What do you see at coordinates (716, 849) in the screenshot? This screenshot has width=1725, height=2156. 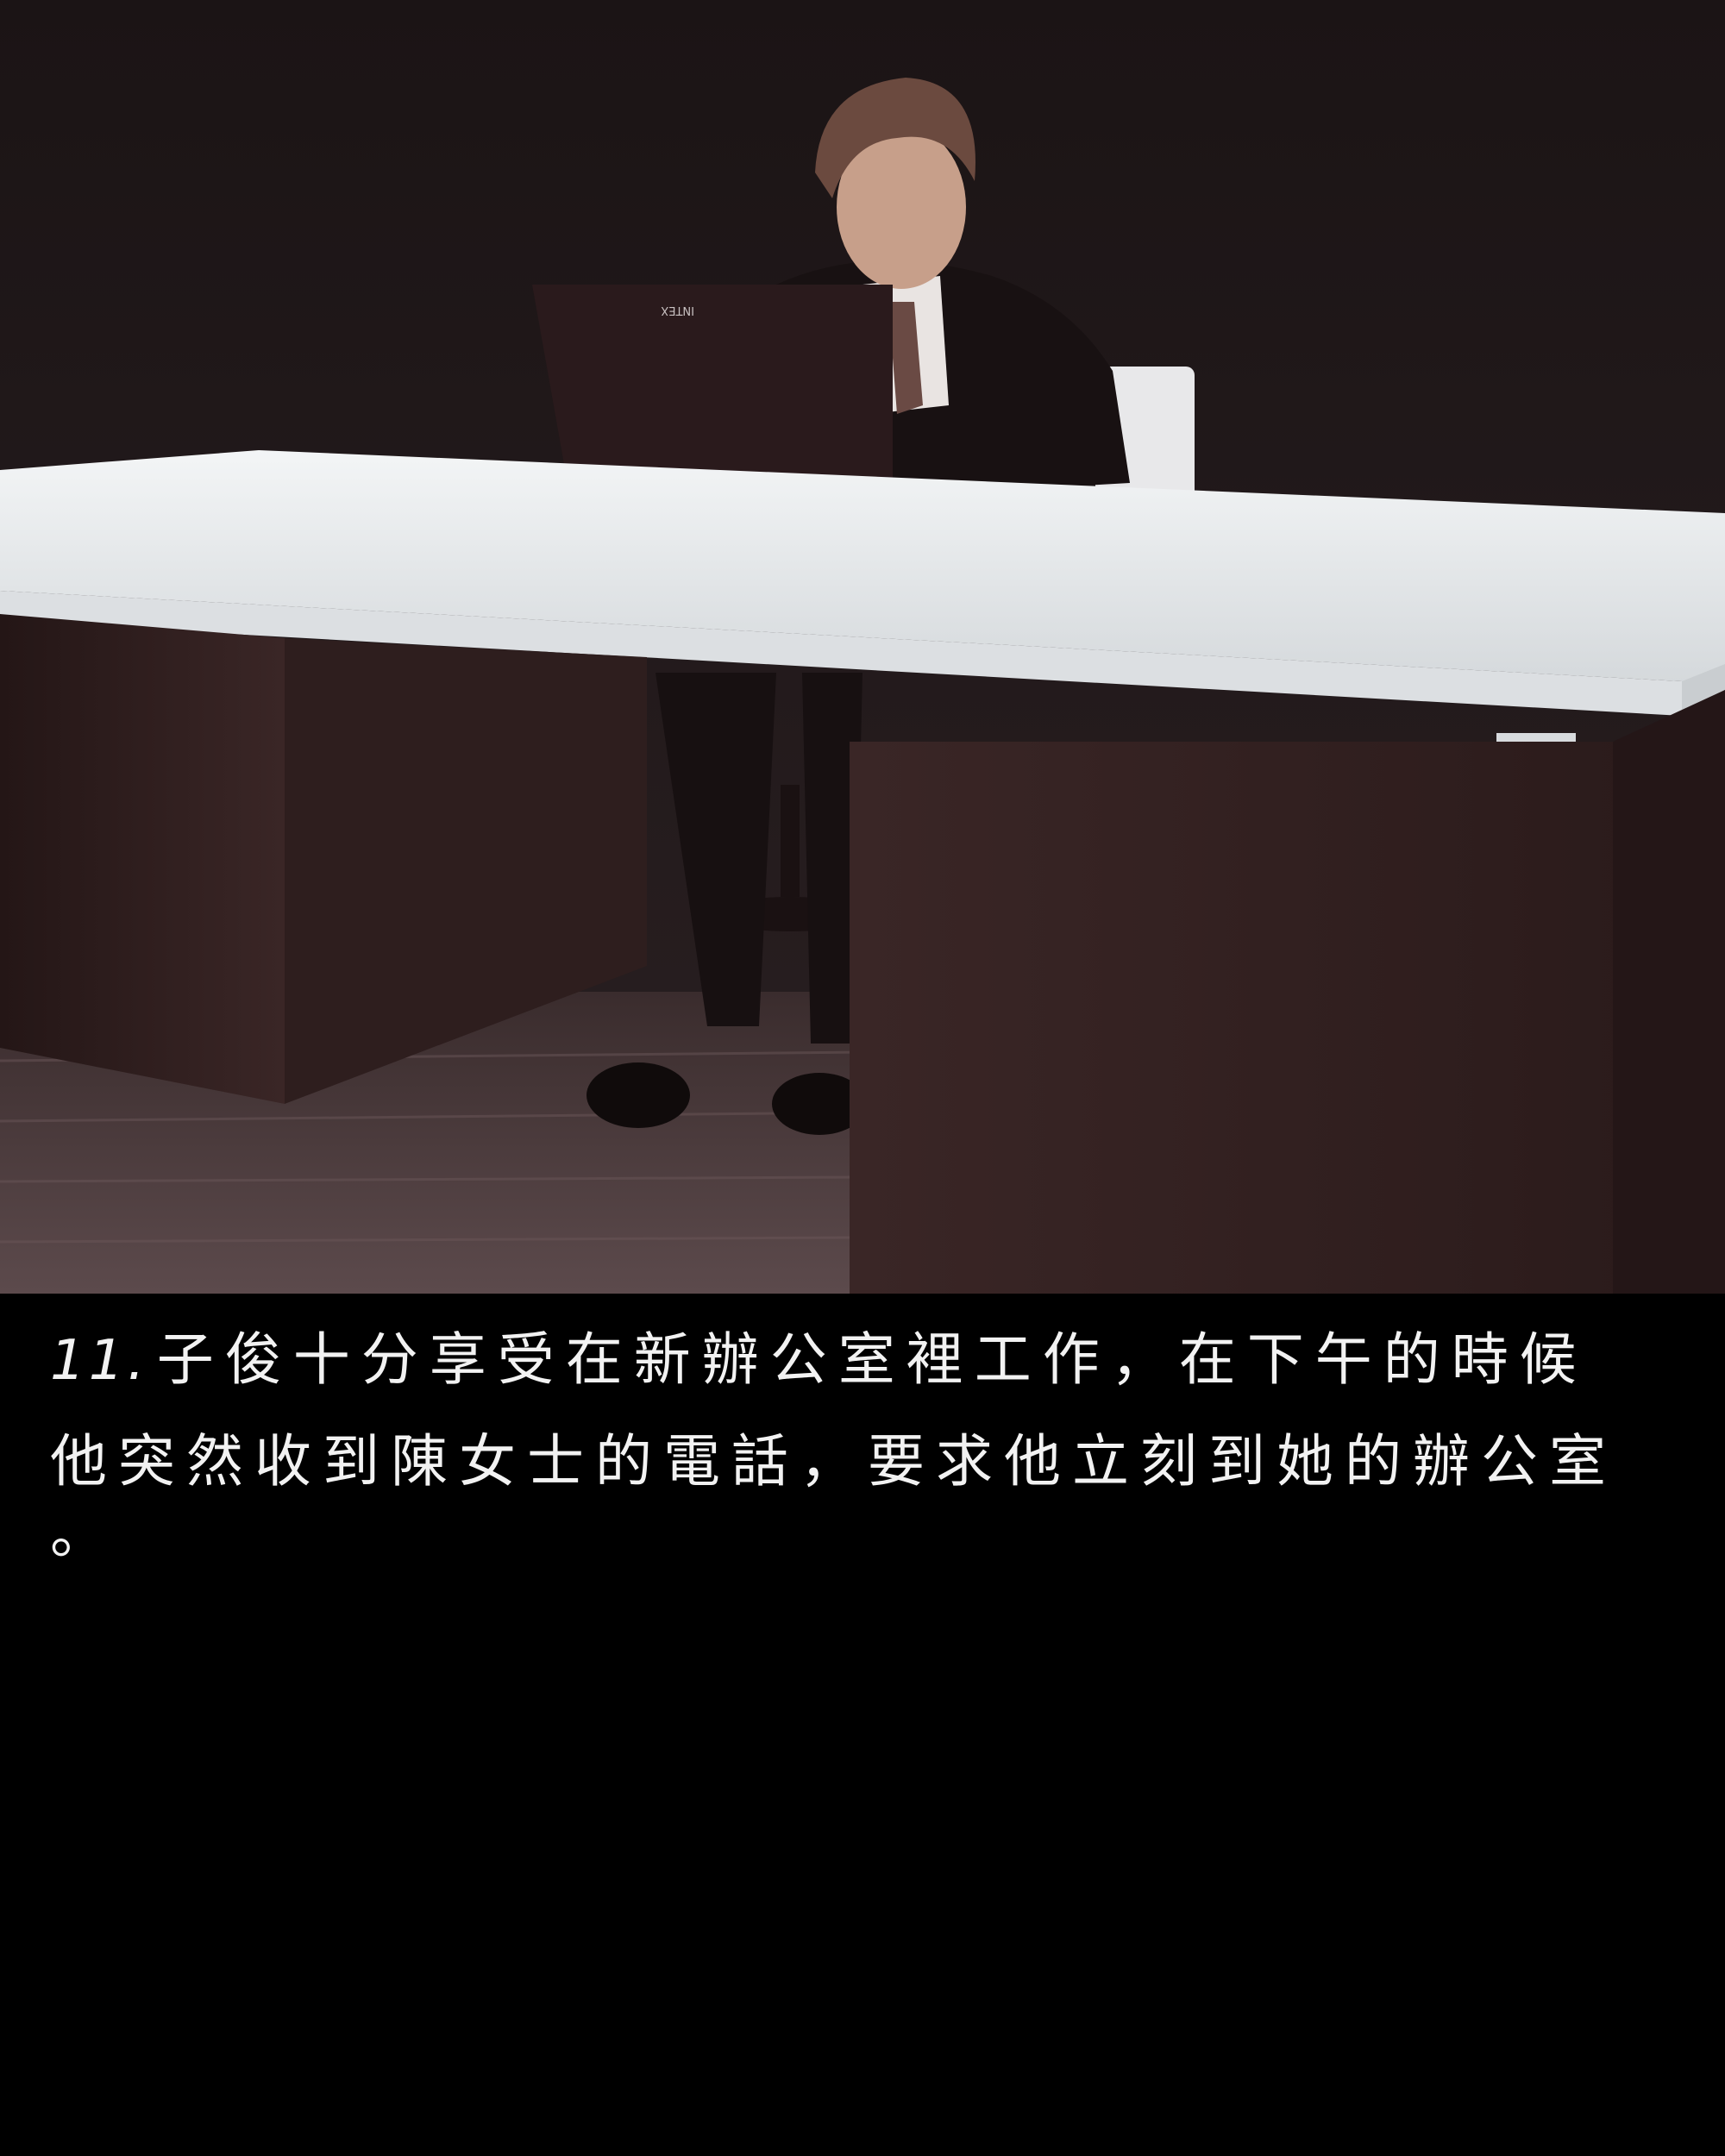 I see `trousers` at bounding box center [716, 849].